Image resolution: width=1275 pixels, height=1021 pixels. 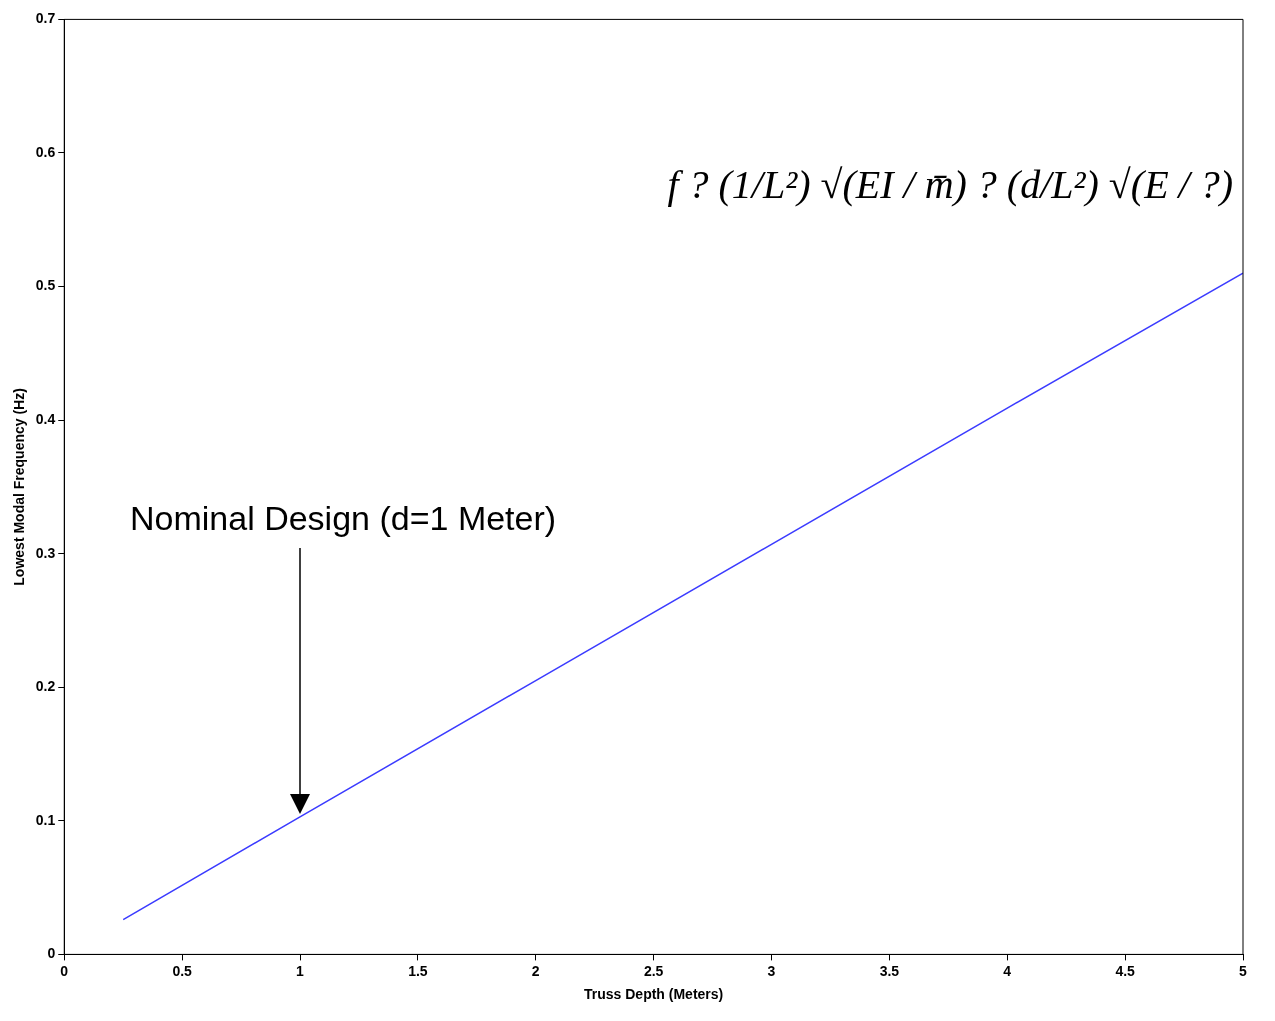 I want to click on y-tick-label: 0.3, so click(x=45, y=552).